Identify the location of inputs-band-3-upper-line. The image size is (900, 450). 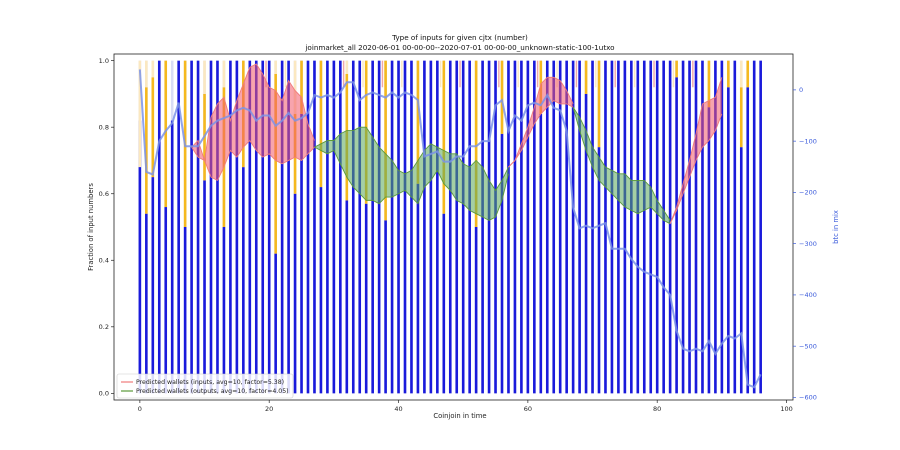
(696, 150).